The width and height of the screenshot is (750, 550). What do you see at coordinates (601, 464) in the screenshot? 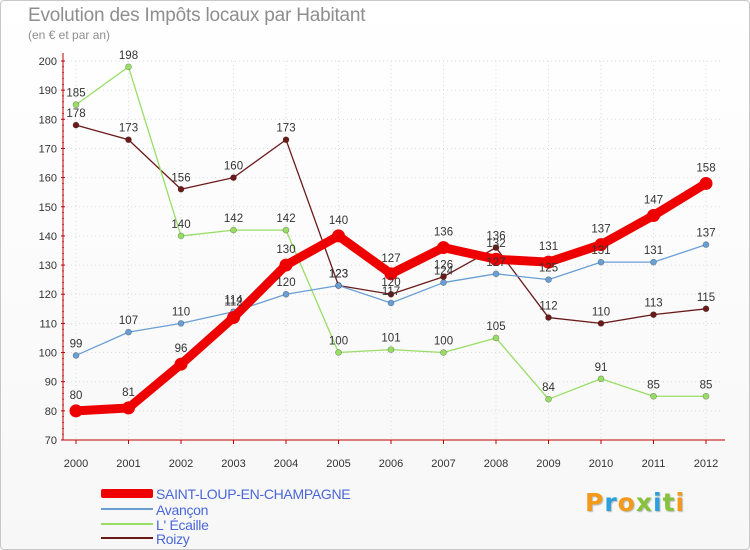
I see `x-tick-label: 2010` at bounding box center [601, 464].